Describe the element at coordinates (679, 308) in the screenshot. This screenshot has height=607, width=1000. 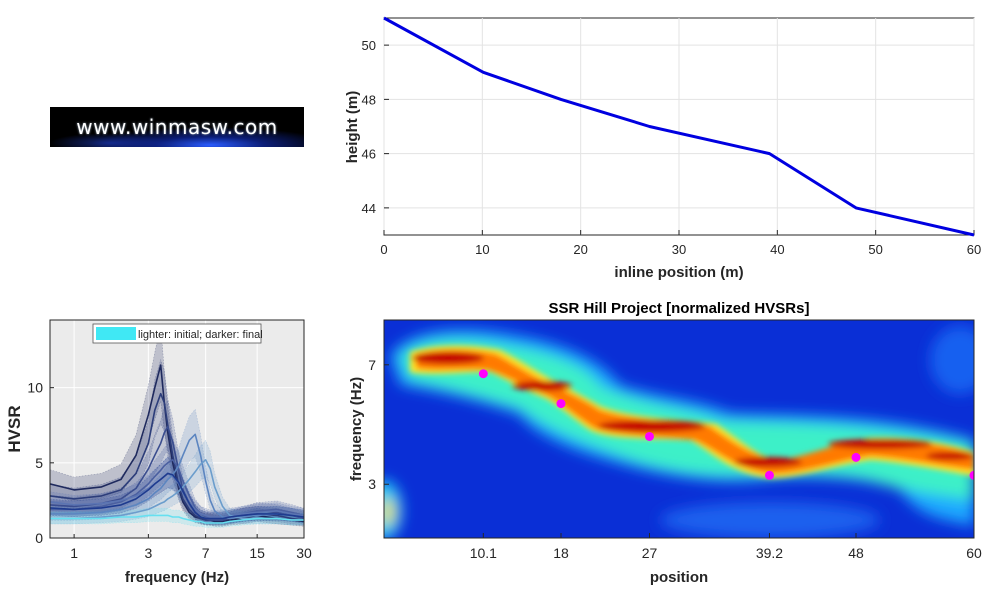
I see `heatmap-title: SSR Hill Project [normalized HVSRs]` at that location.